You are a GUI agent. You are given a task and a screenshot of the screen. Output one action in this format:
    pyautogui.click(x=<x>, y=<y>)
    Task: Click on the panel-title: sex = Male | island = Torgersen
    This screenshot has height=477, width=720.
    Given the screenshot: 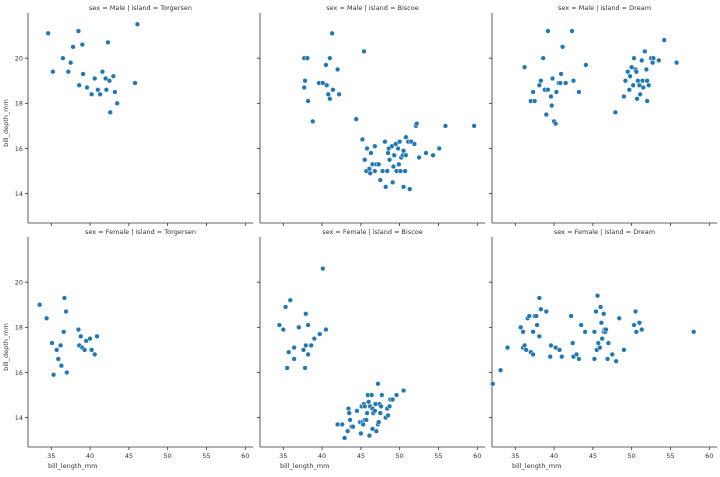 What is the action you would take?
    pyautogui.click(x=140, y=8)
    